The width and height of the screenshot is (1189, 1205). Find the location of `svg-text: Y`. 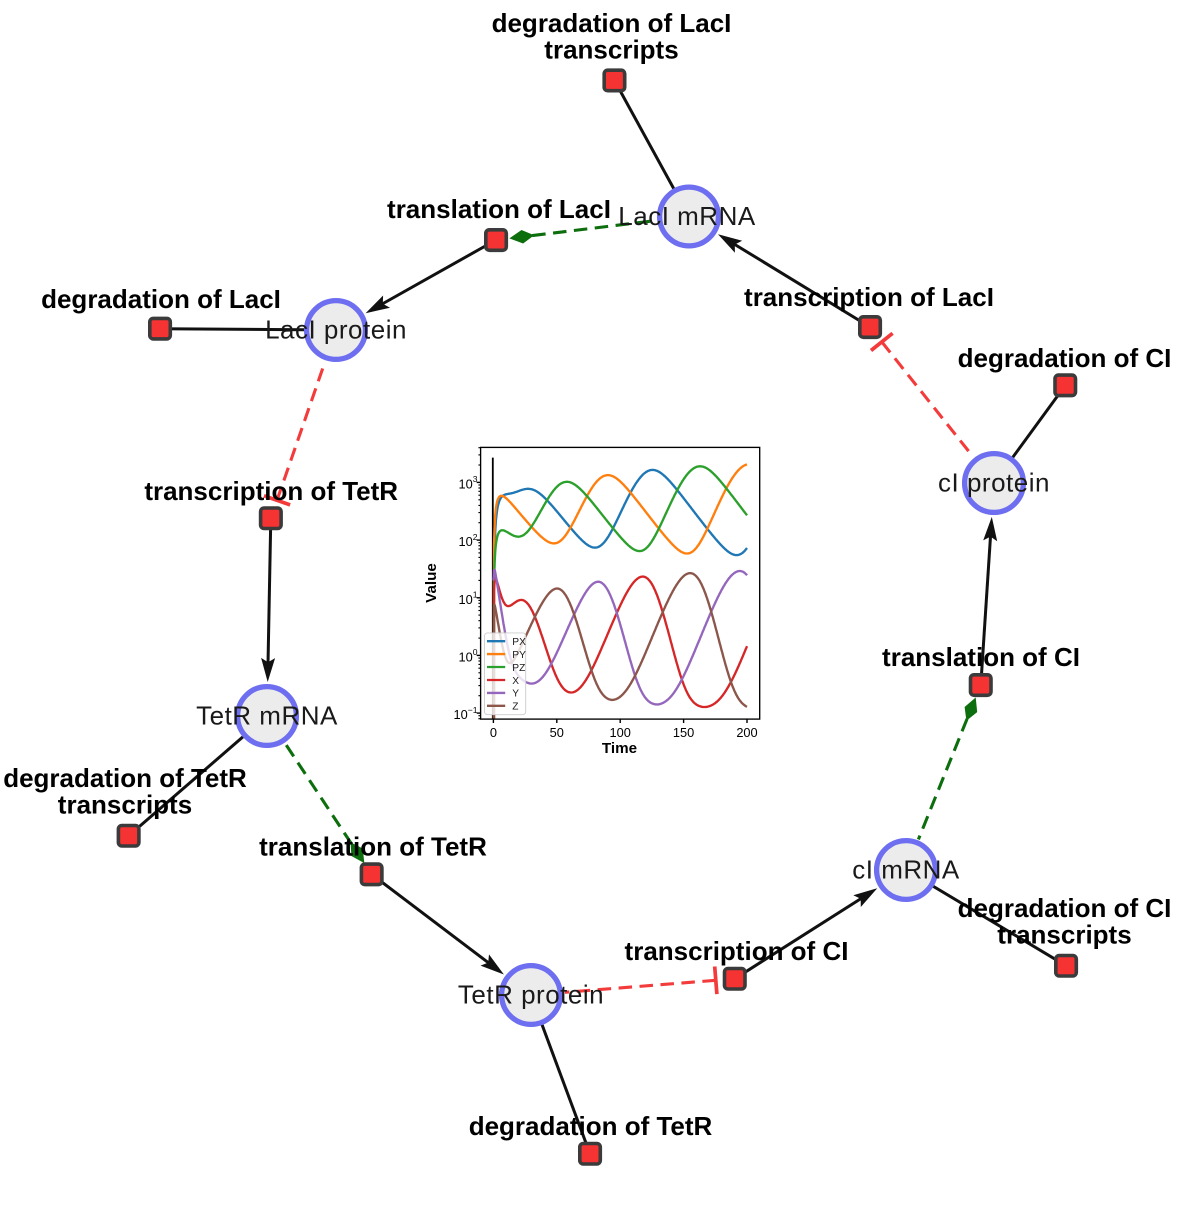

svg-text: Y is located at coordinates (515, 694).